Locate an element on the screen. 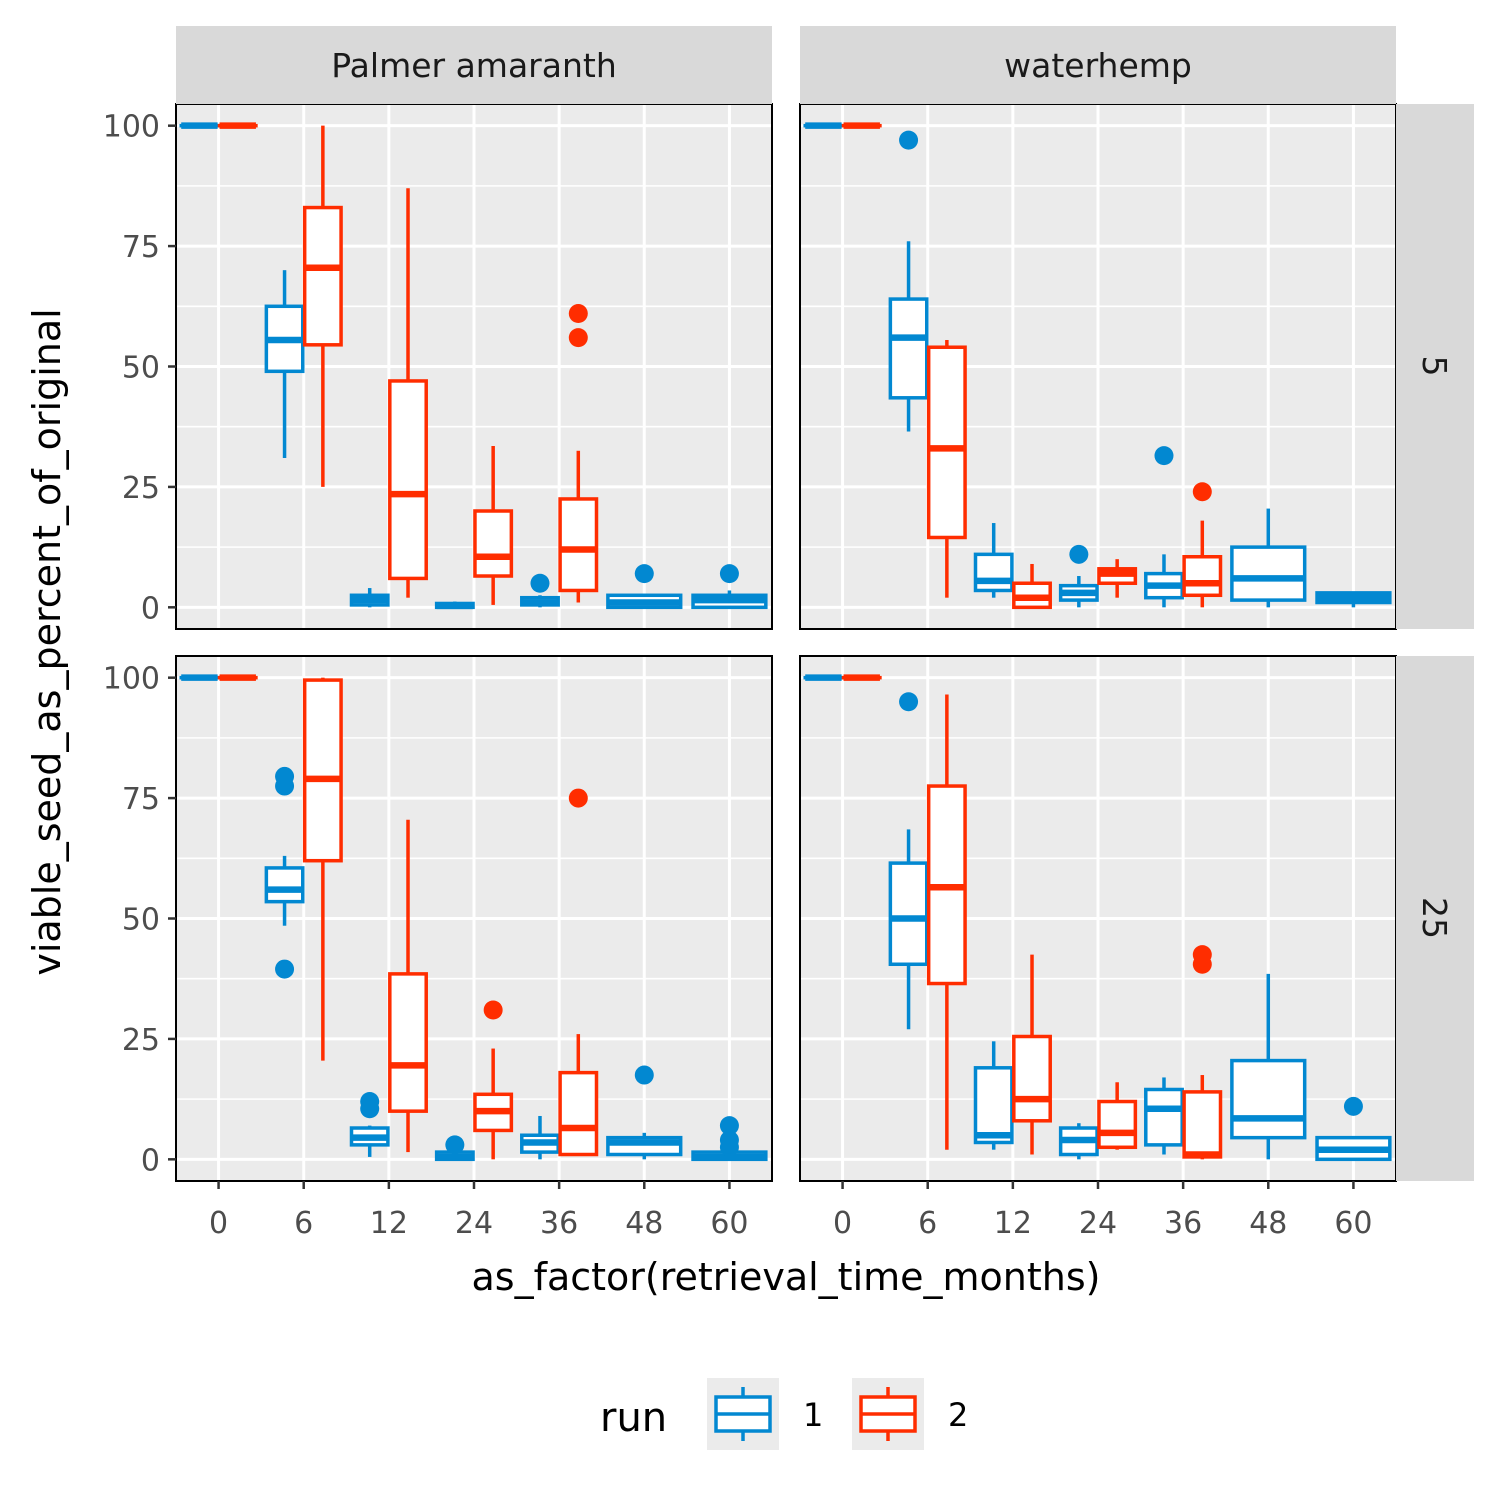 This screenshot has height=1500, width=1500. x-tick-label: 48 is located at coordinates (1268, 1223).